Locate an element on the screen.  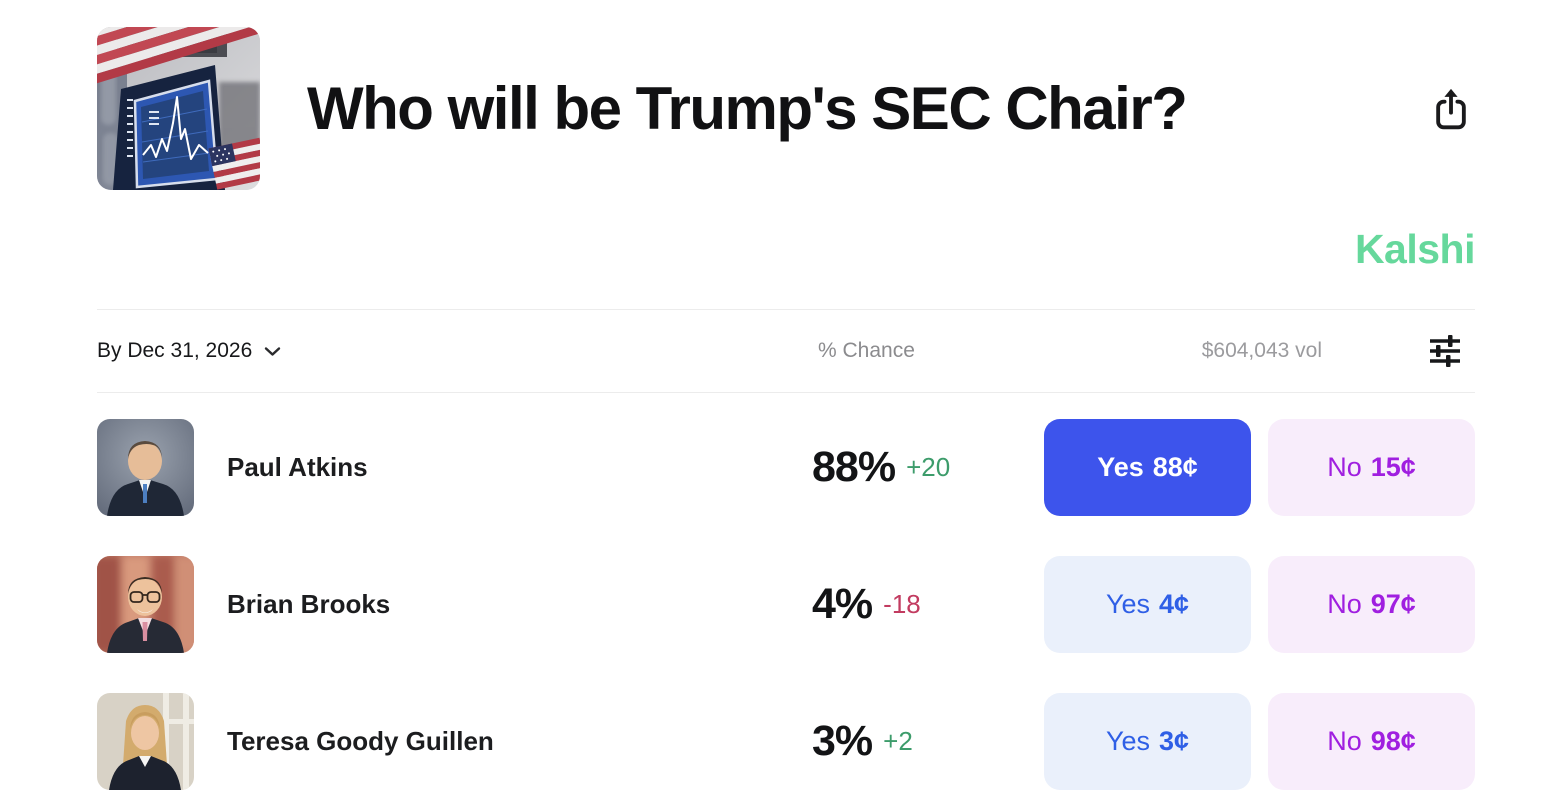
no-button: No 98¢ is located at coordinates (1371, 741).